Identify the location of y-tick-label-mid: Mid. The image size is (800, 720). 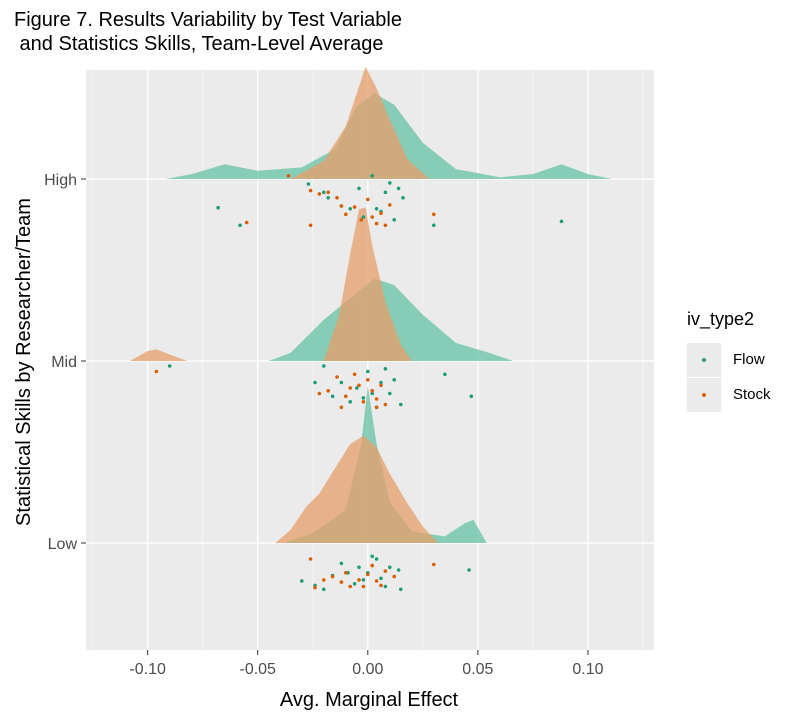
(64, 362).